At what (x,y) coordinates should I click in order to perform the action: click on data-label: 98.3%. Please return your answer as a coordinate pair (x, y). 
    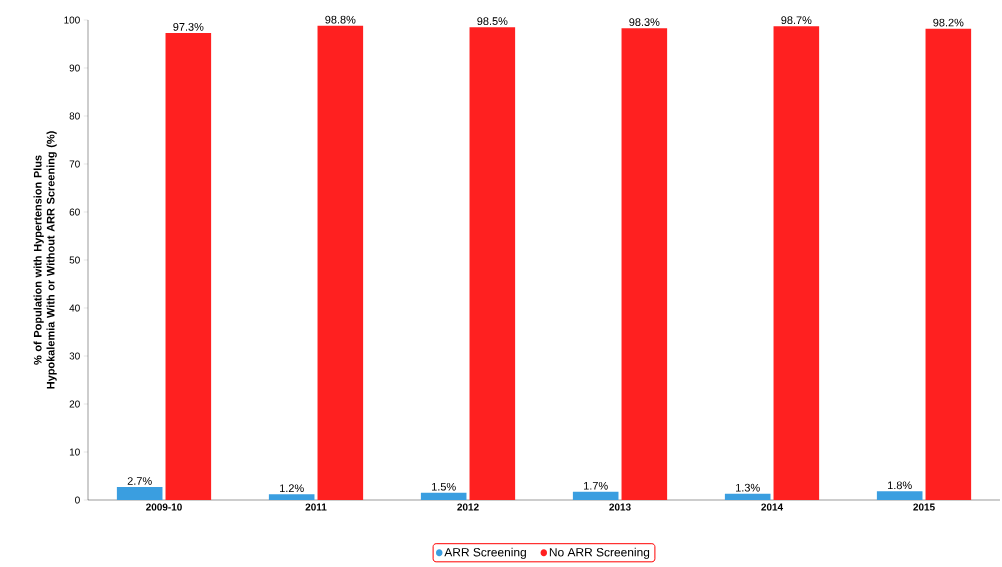
    Looking at the image, I should click on (644, 22).